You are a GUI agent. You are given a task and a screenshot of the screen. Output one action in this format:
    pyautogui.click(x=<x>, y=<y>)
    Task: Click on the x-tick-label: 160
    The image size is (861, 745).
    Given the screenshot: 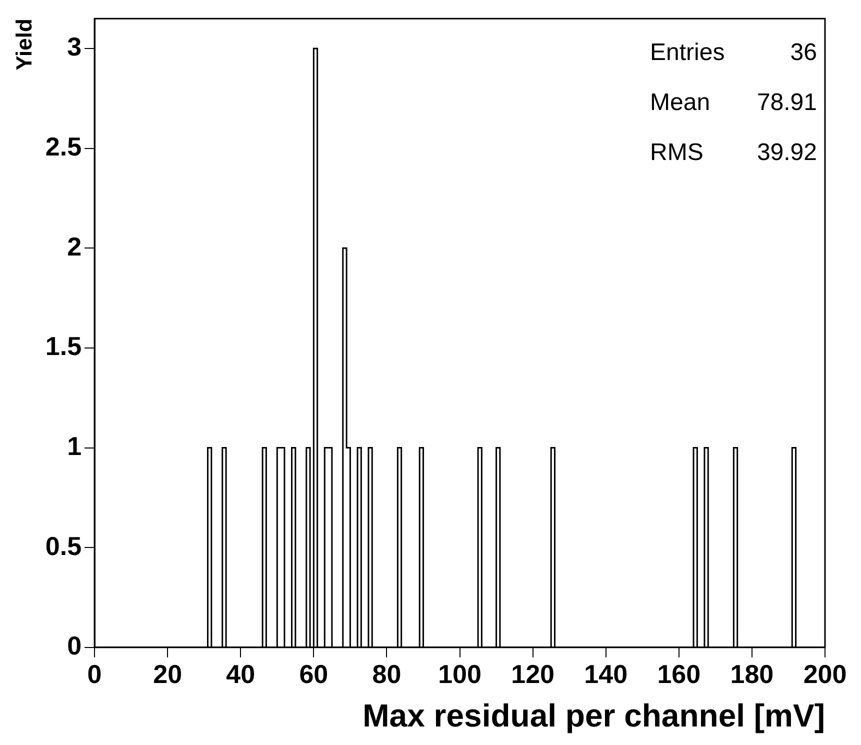 What is the action you would take?
    pyautogui.click(x=679, y=674)
    